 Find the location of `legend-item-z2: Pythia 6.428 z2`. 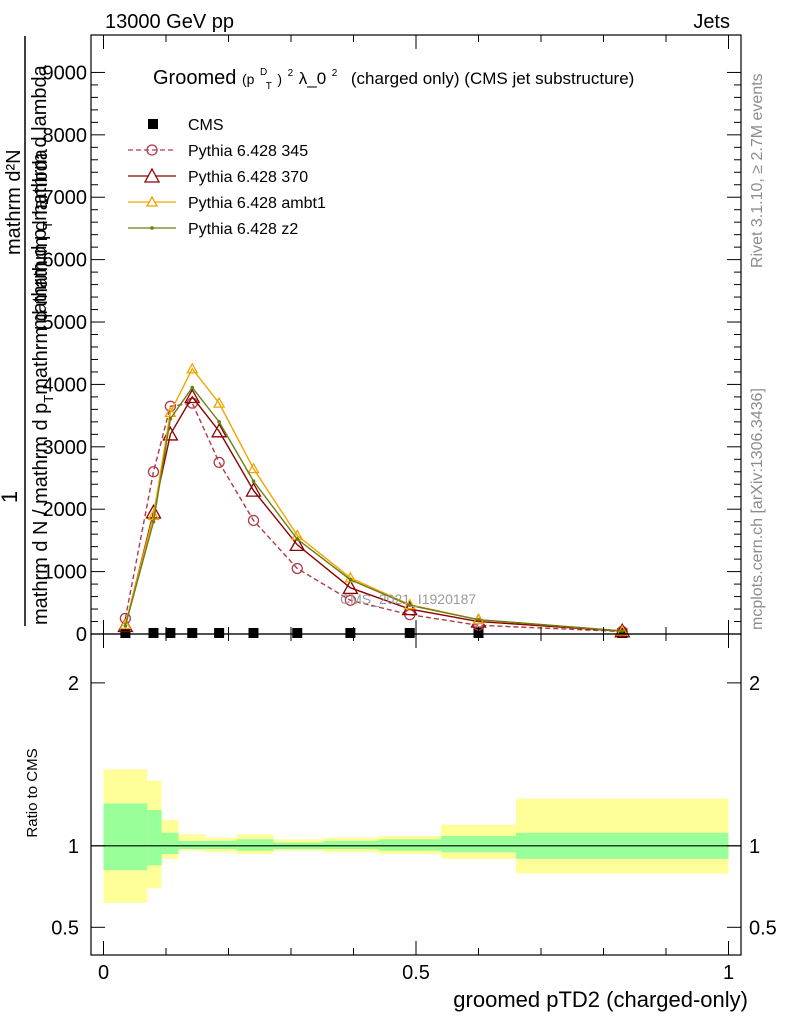

legend-item-z2: Pythia 6.428 z2 is located at coordinates (213, 229).